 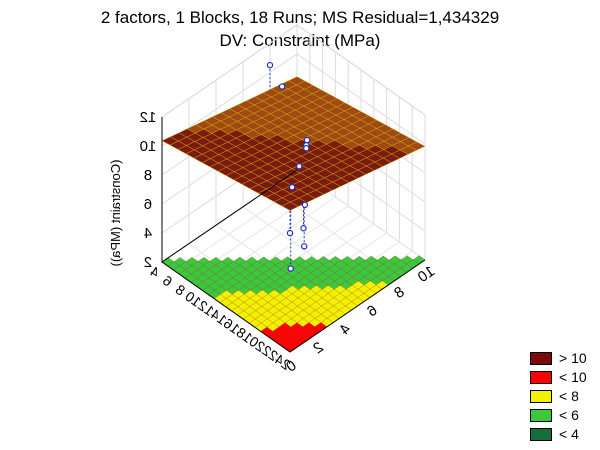 What do you see at coordinates (300, 40) in the screenshot?
I see `chart-subtitle: DV: Constraint (MPa)` at bounding box center [300, 40].